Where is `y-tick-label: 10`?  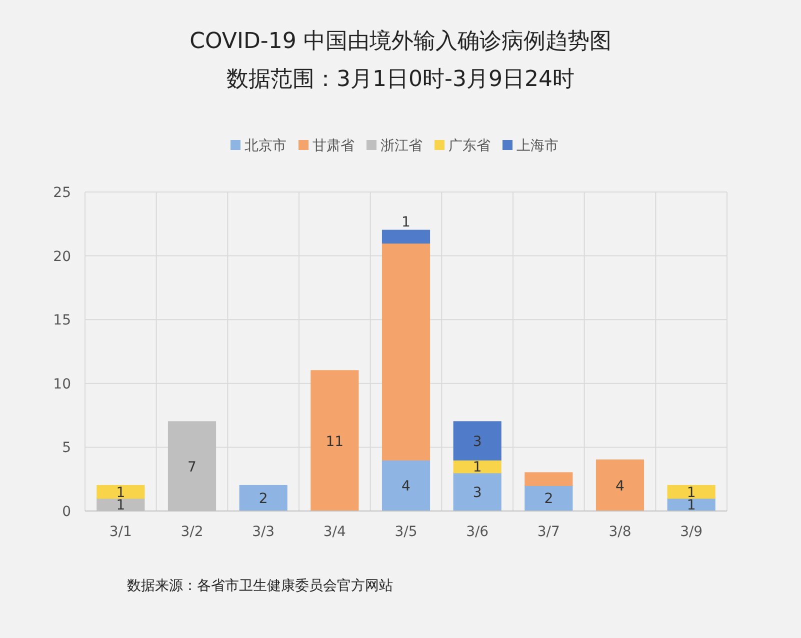
y-tick-label: 10 is located at coordinates (62, 384).